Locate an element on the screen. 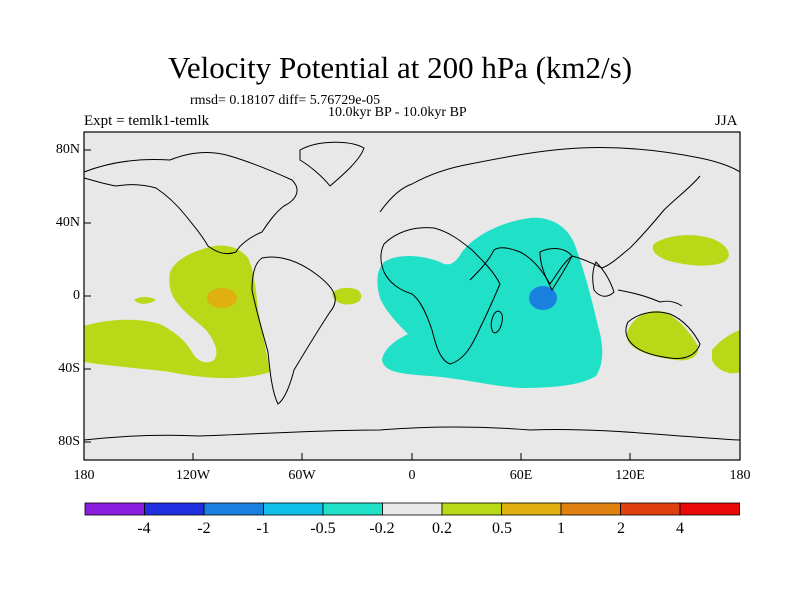  indian-ocean-anomaly is located at coordinates (490, 302).